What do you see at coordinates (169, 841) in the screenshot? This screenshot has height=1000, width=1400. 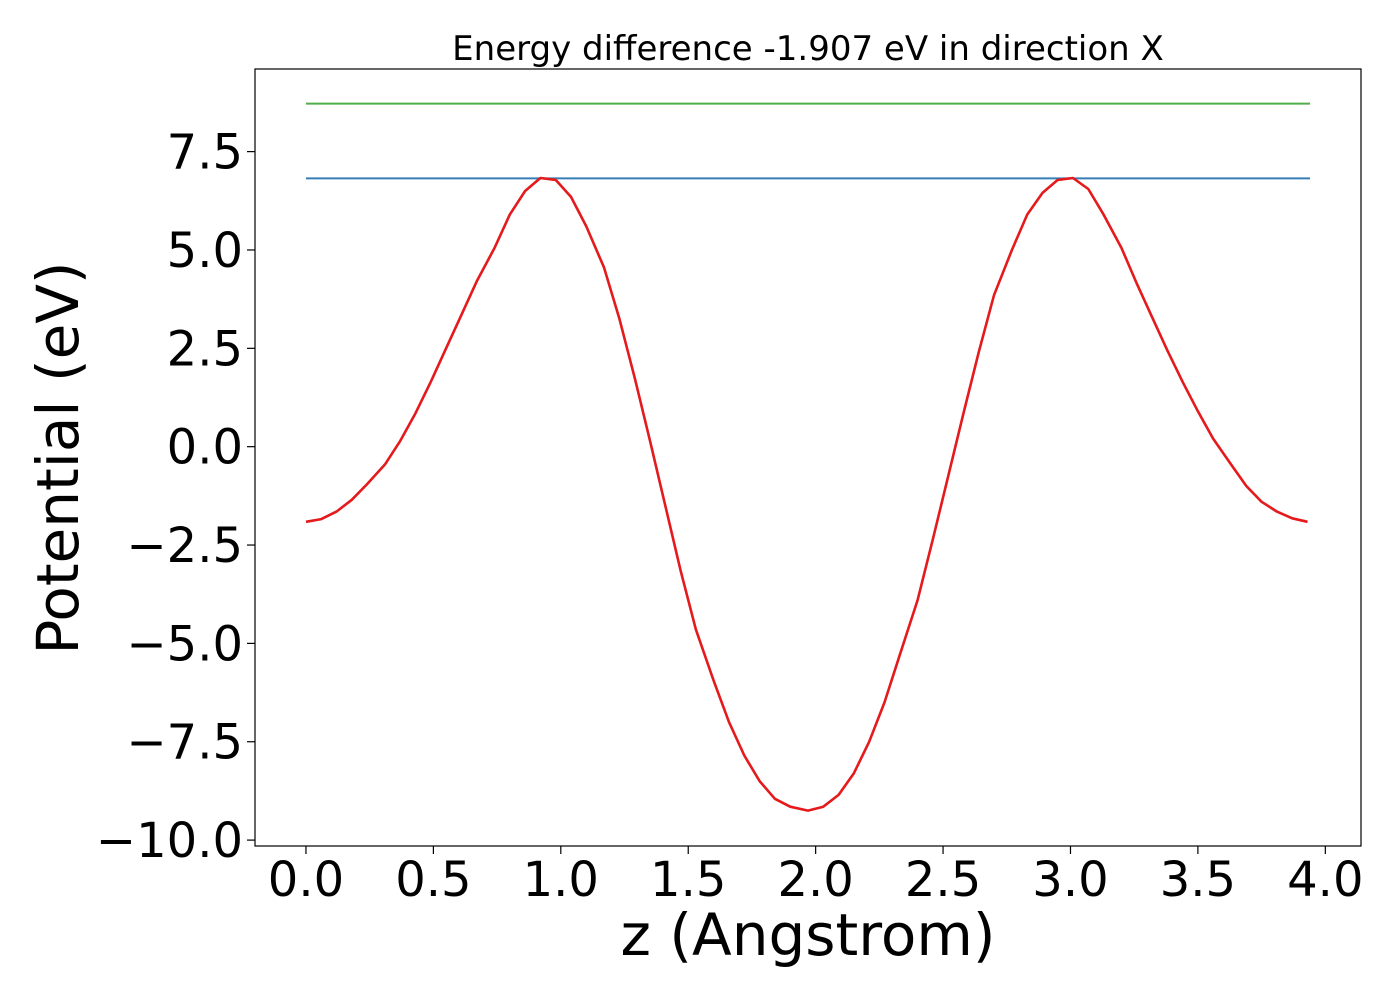 I see `y-tick-label: −10.0` at bounding box center [169, 841].